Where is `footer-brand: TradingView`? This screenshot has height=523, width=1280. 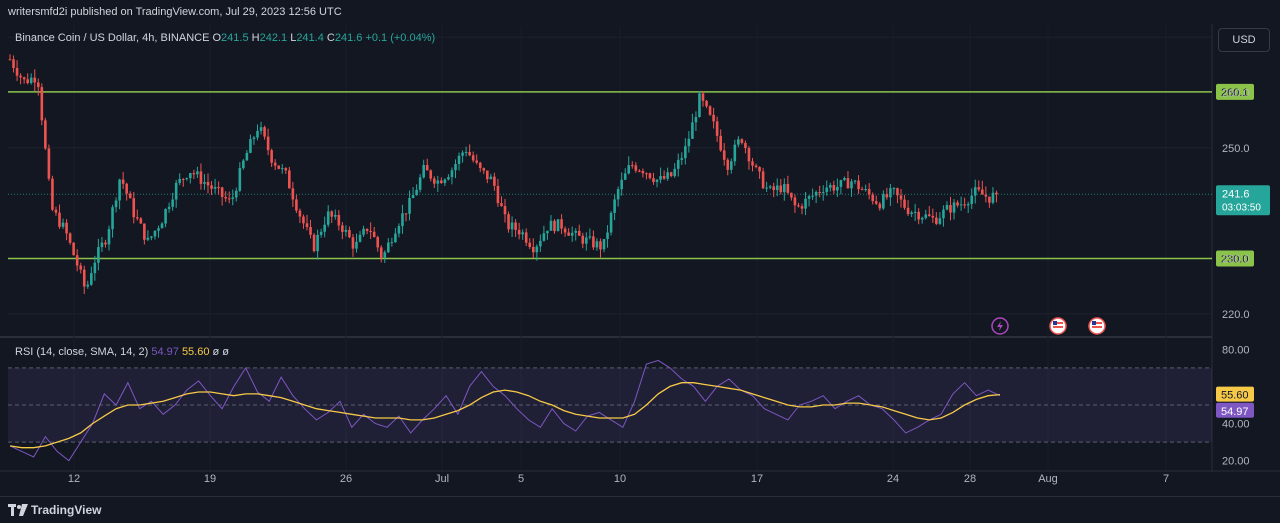
footer-brand: TradingView is located at coordinates (66, 510).